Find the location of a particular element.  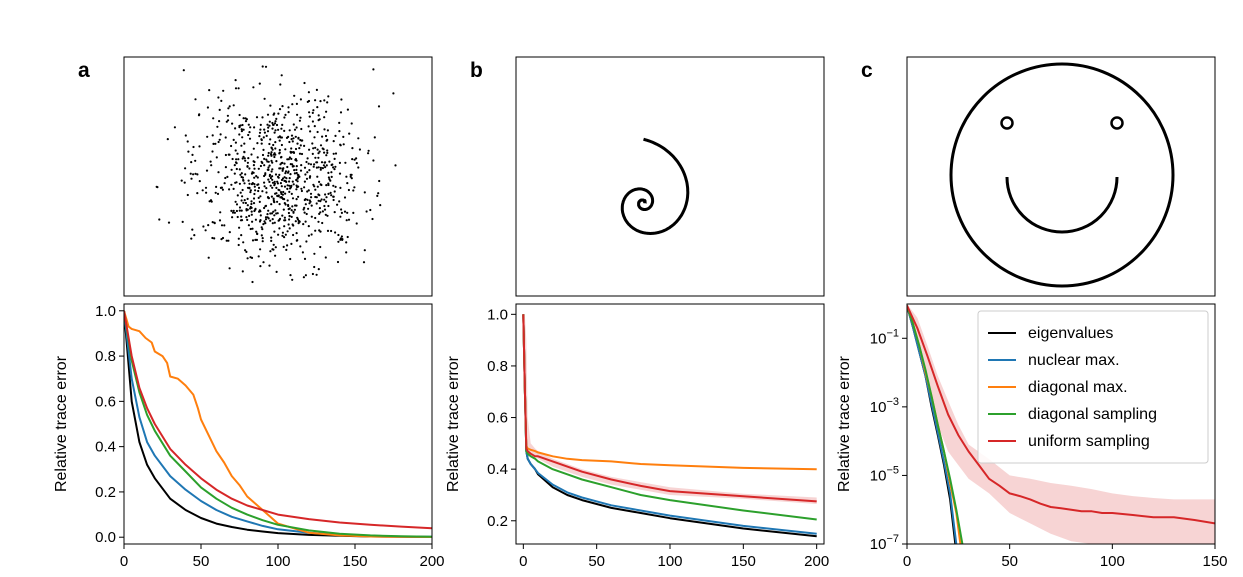

smiley-illustration is located at coordinates (1061, 176).